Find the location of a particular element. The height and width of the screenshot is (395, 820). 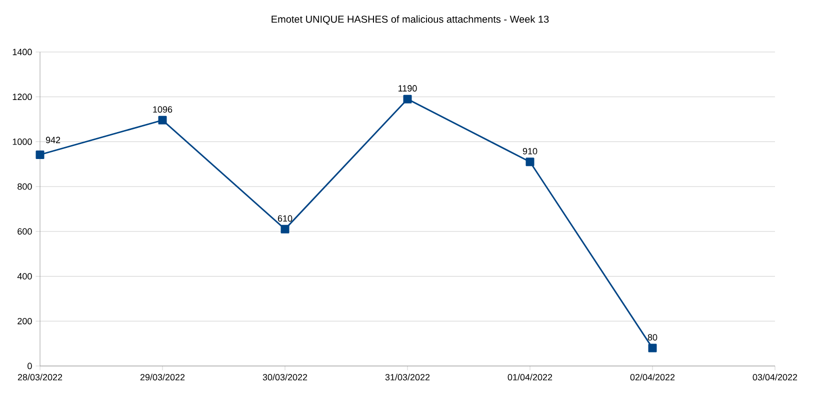

x-tick-label: 30/03/2022 is located at coordinates (285, 377).